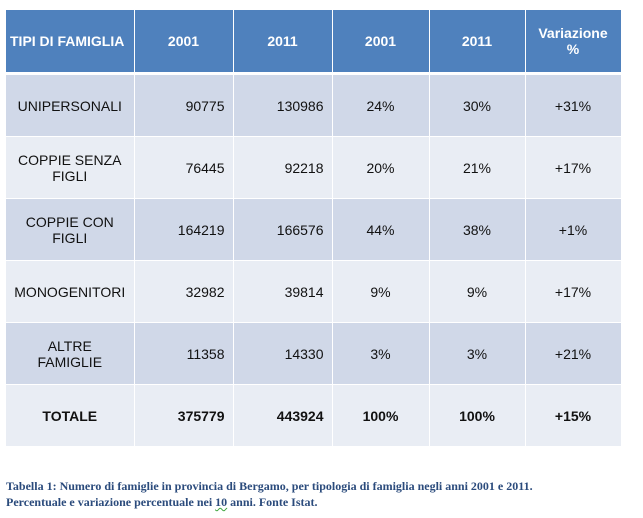 Image resolution: width=643 pixels, height=518 pixels. Describe the element at coordinates (70, 105) in the screenshot. I see `family-type-cell: UNIPERSONALI` at that location.